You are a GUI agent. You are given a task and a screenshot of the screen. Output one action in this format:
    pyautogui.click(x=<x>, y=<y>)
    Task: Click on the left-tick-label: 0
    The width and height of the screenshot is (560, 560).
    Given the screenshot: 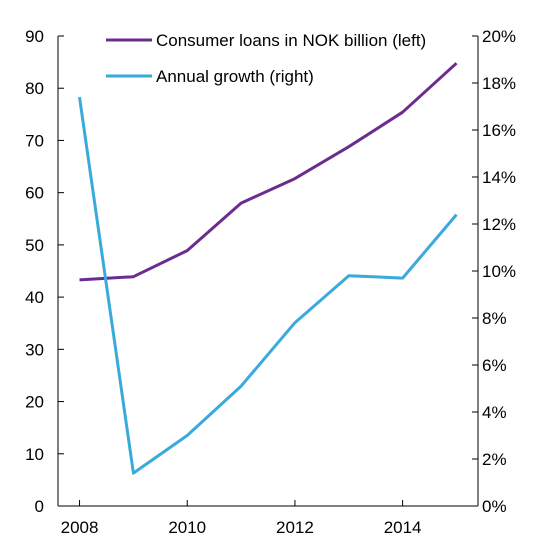 What is the action you would take?
    pyautogui.click(x=39, y=506)
    